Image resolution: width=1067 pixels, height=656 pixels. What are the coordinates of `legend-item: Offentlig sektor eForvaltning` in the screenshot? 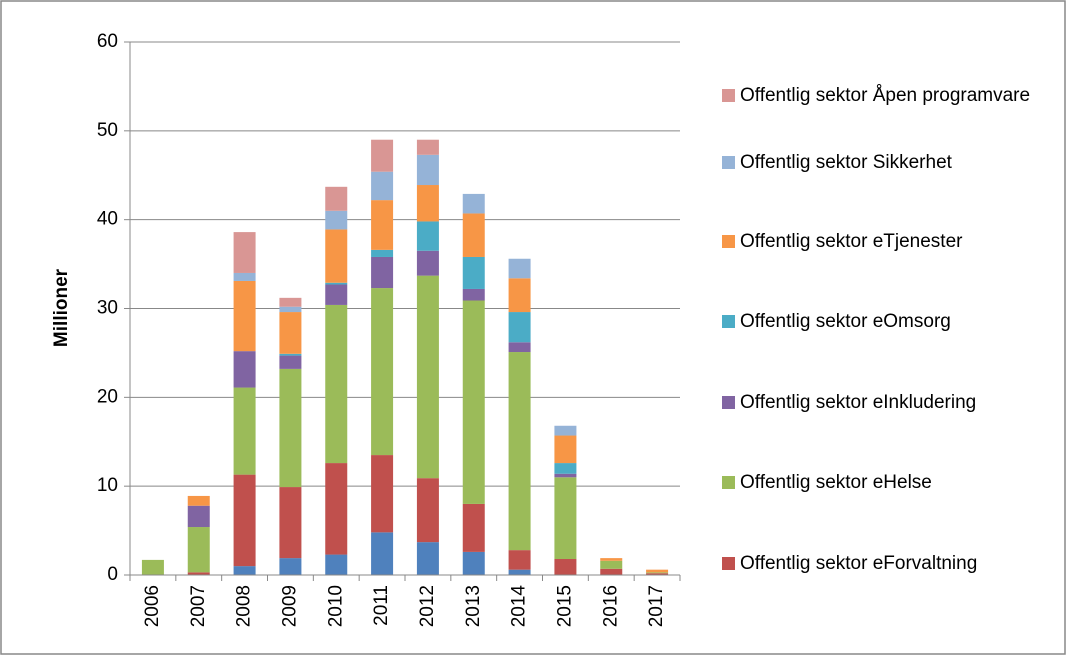 It's located at (889, 563).